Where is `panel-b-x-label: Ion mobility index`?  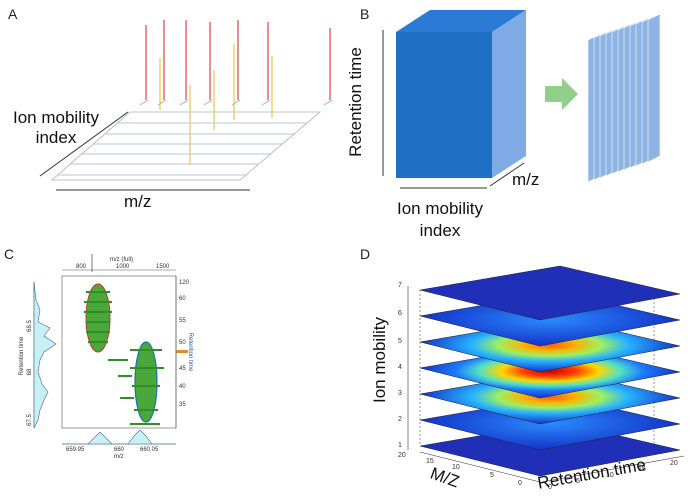 panel-b-x-label: Ion mobility index is located at coordinates (440, 219).